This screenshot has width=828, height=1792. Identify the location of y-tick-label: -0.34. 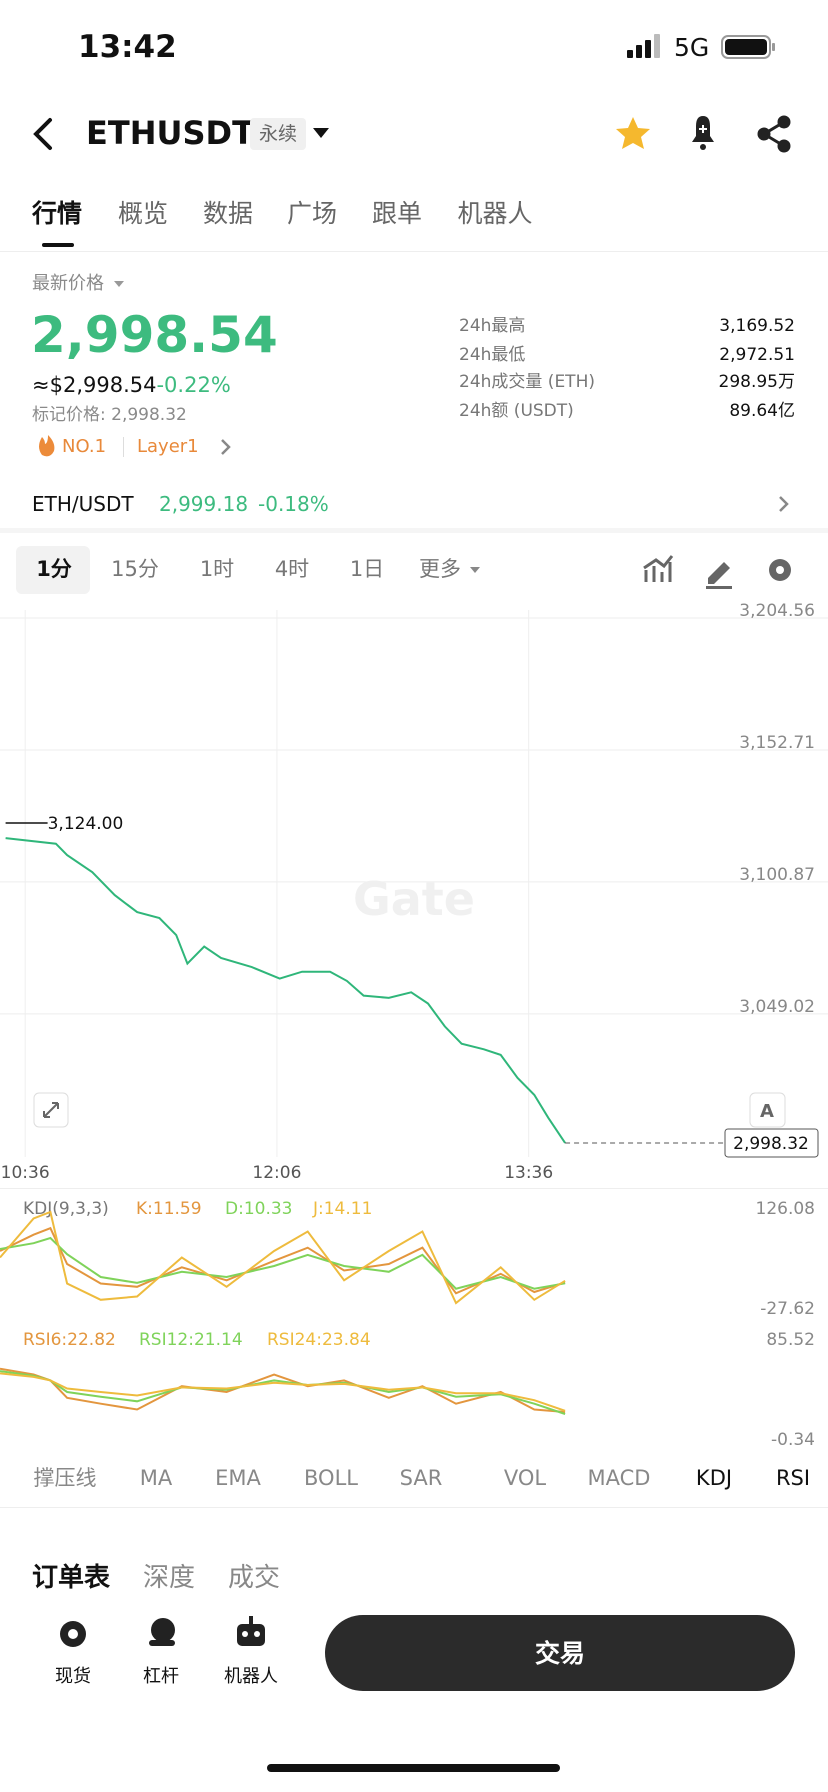
(793, 1440).